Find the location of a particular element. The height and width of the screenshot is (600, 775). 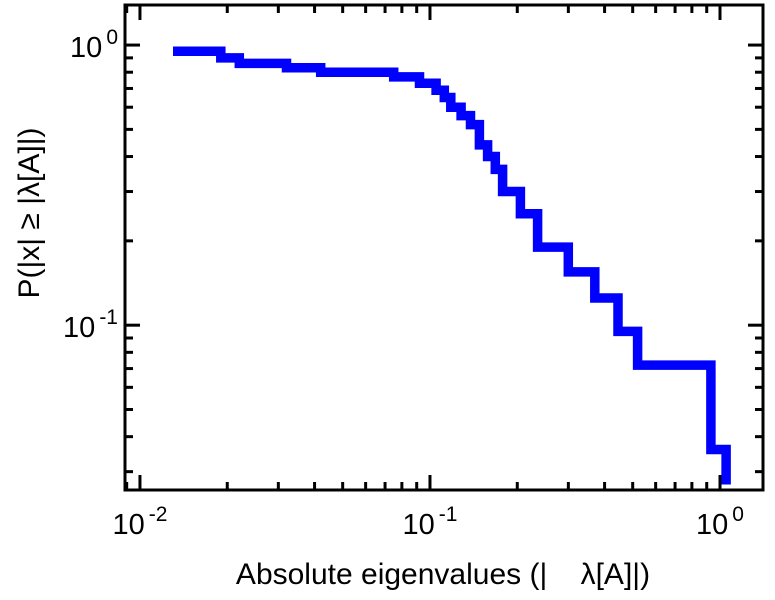

x-tick-label: 10 -1 is located at coordinates (429, 522).